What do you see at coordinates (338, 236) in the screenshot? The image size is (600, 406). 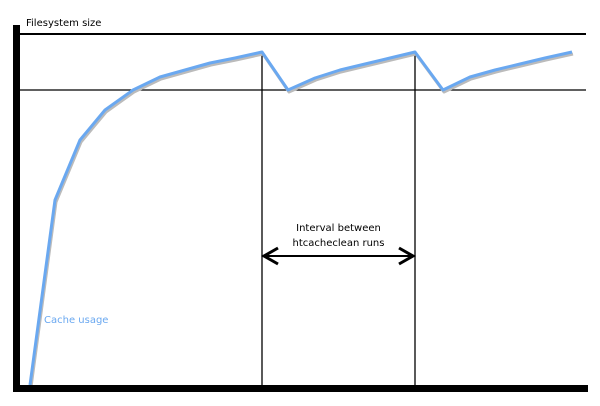 I see `interval-label: Interval between htcacheclean runs` at bounding box center [338, 236].